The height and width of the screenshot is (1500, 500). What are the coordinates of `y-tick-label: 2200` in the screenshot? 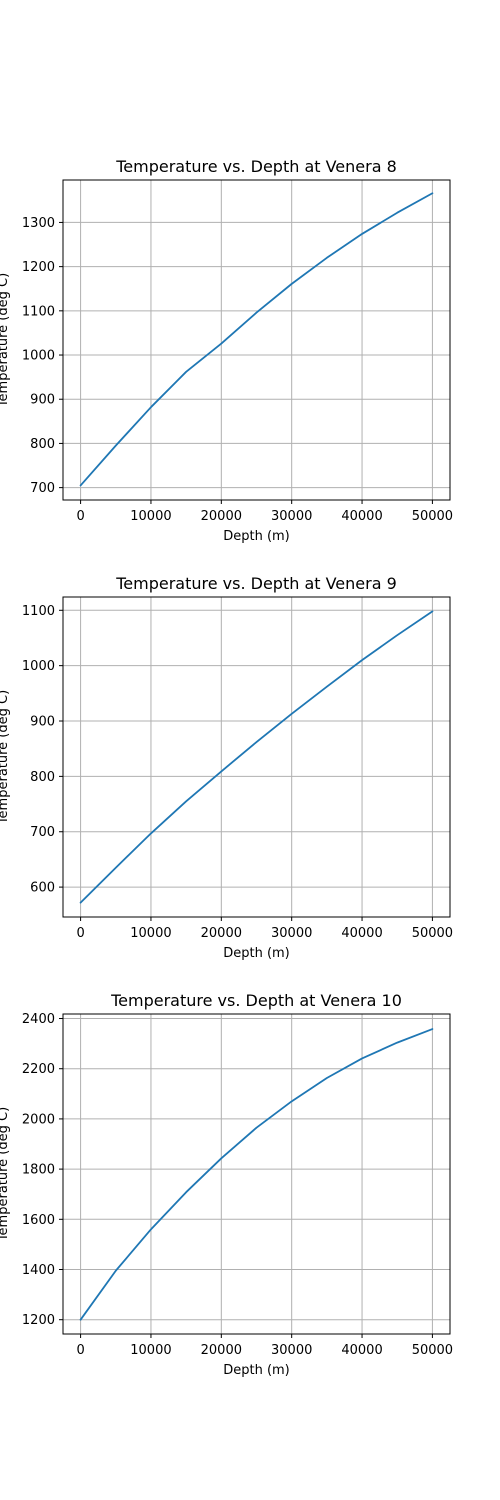 It's located at (38, 1069).